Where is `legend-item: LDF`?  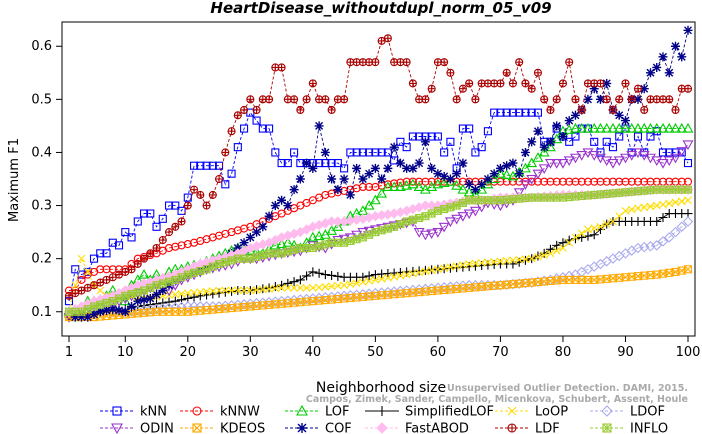
legend-item: LDF is located at coordinates (527, 428).